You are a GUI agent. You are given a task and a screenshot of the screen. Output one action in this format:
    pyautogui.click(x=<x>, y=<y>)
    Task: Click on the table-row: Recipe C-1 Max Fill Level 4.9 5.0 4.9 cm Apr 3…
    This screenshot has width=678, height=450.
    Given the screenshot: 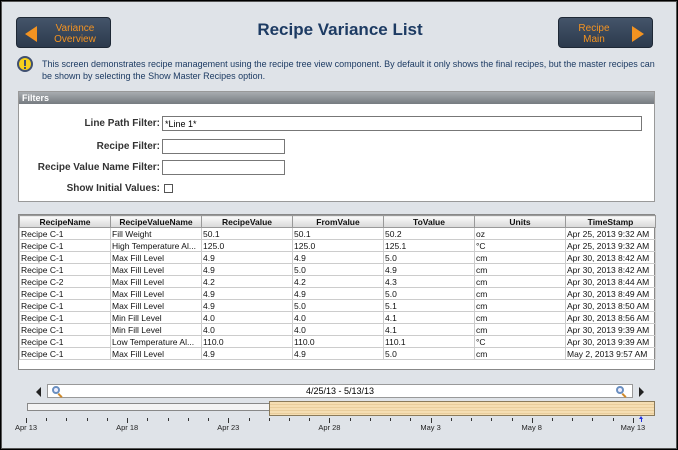 What is the action you would take?
    pyautogui.click(x=337, y=269)
    